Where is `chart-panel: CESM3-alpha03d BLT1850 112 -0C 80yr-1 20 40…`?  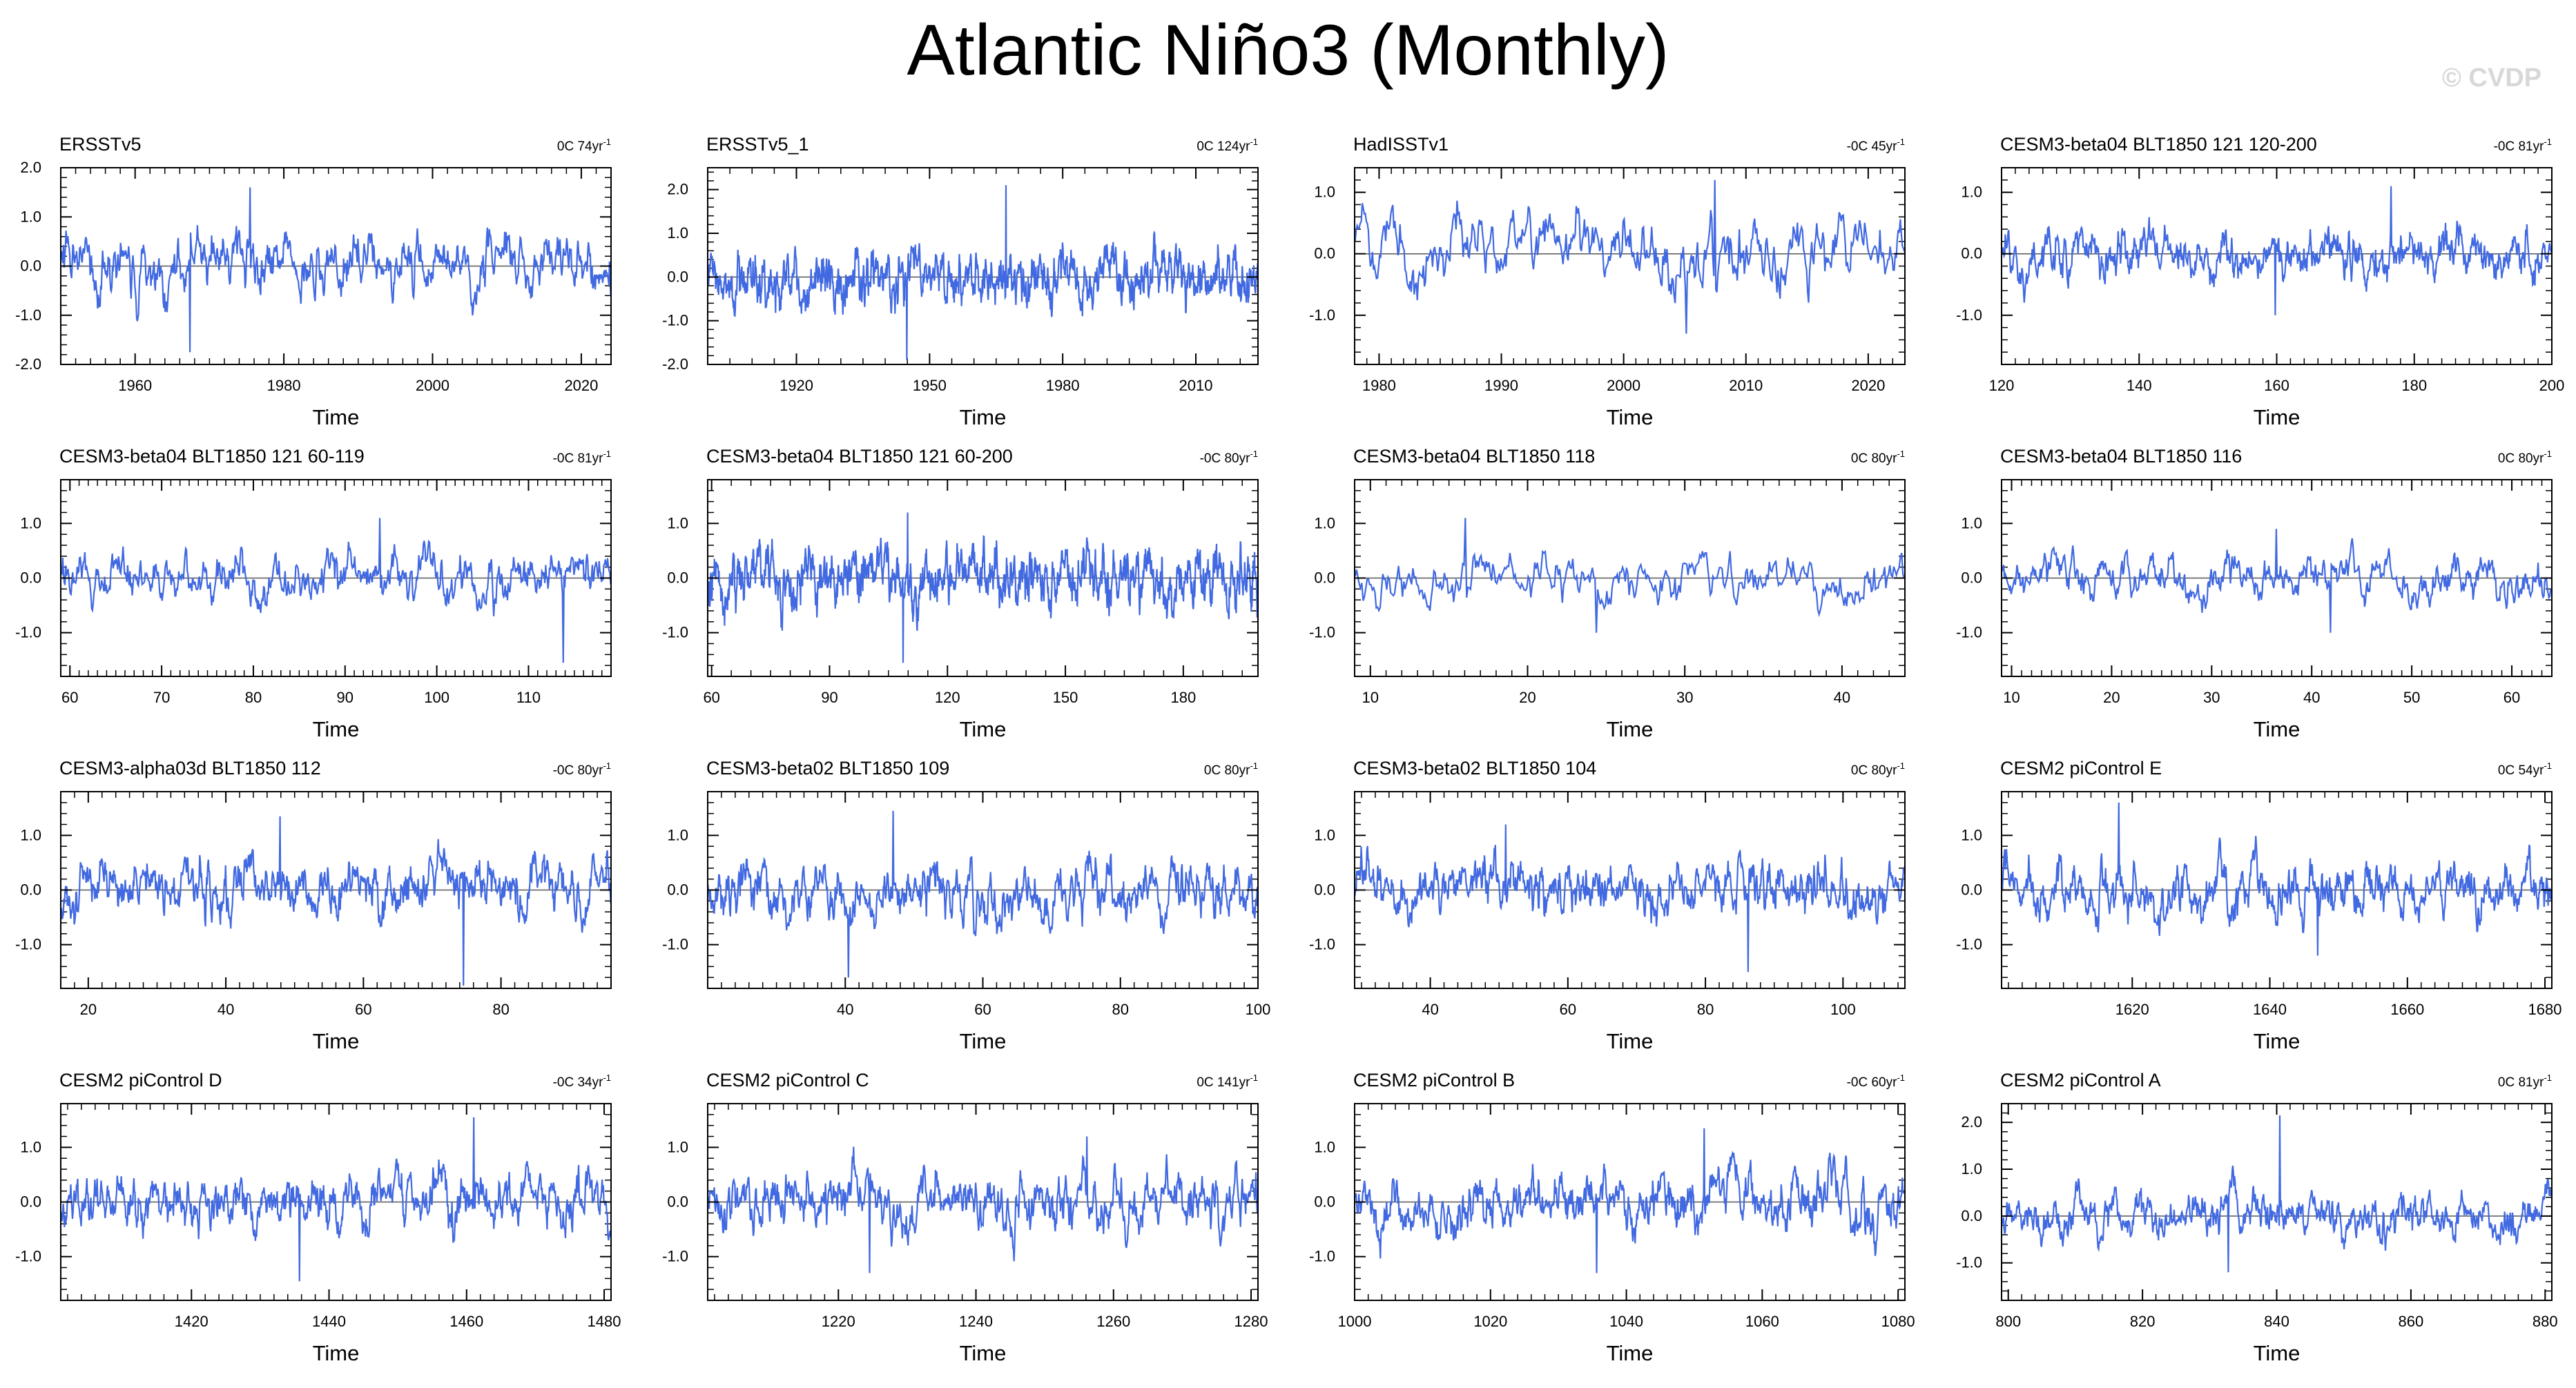 chart-panel: CESM3-alpha03d BLT1850 112 -0C 80yr-1 20 40… is located at coordinates (313, 905).